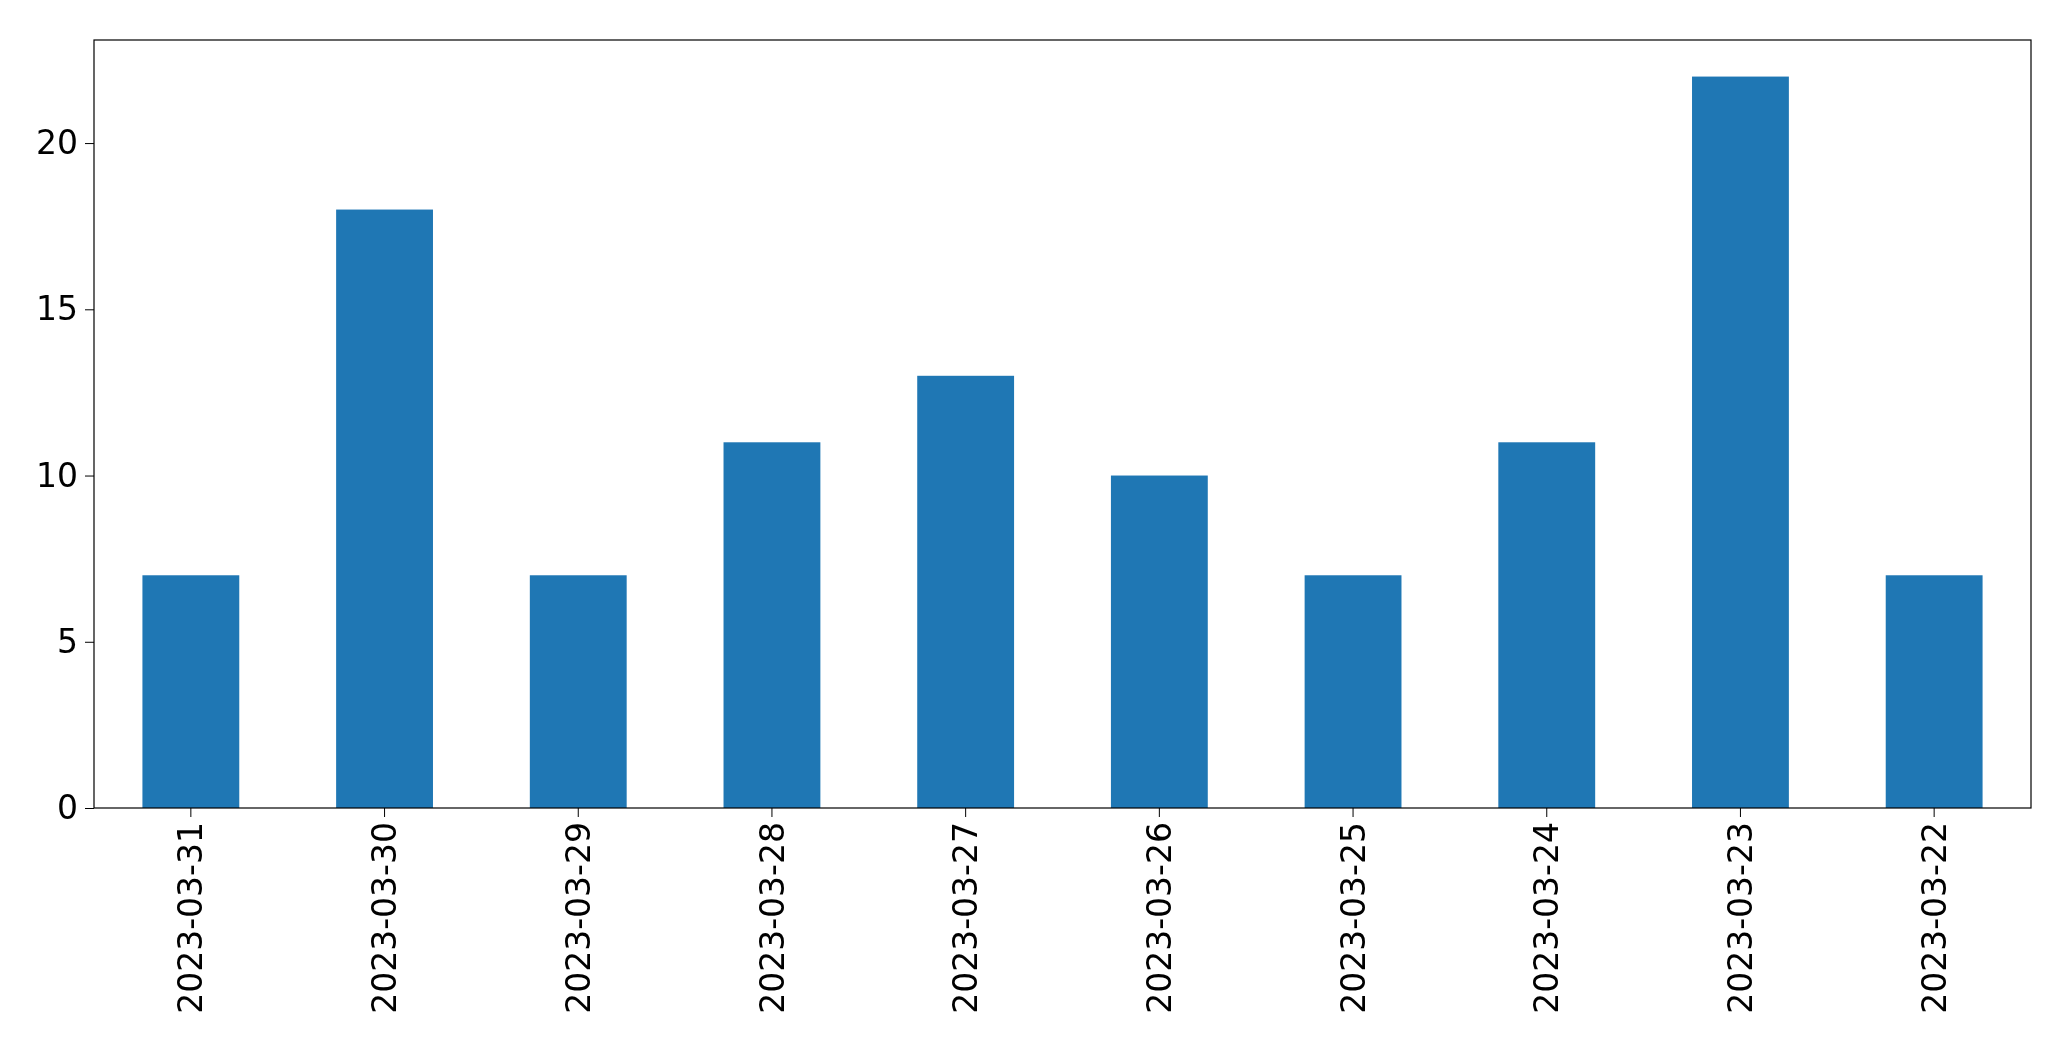  Describe the element at coordinates (1159, 918) in the screenshot. I see `x-tick-label: 2023-03-26` at that location.